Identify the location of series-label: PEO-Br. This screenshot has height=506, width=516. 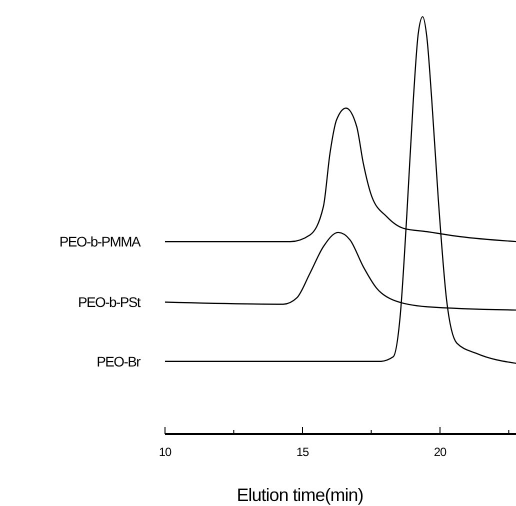
(119, 361).